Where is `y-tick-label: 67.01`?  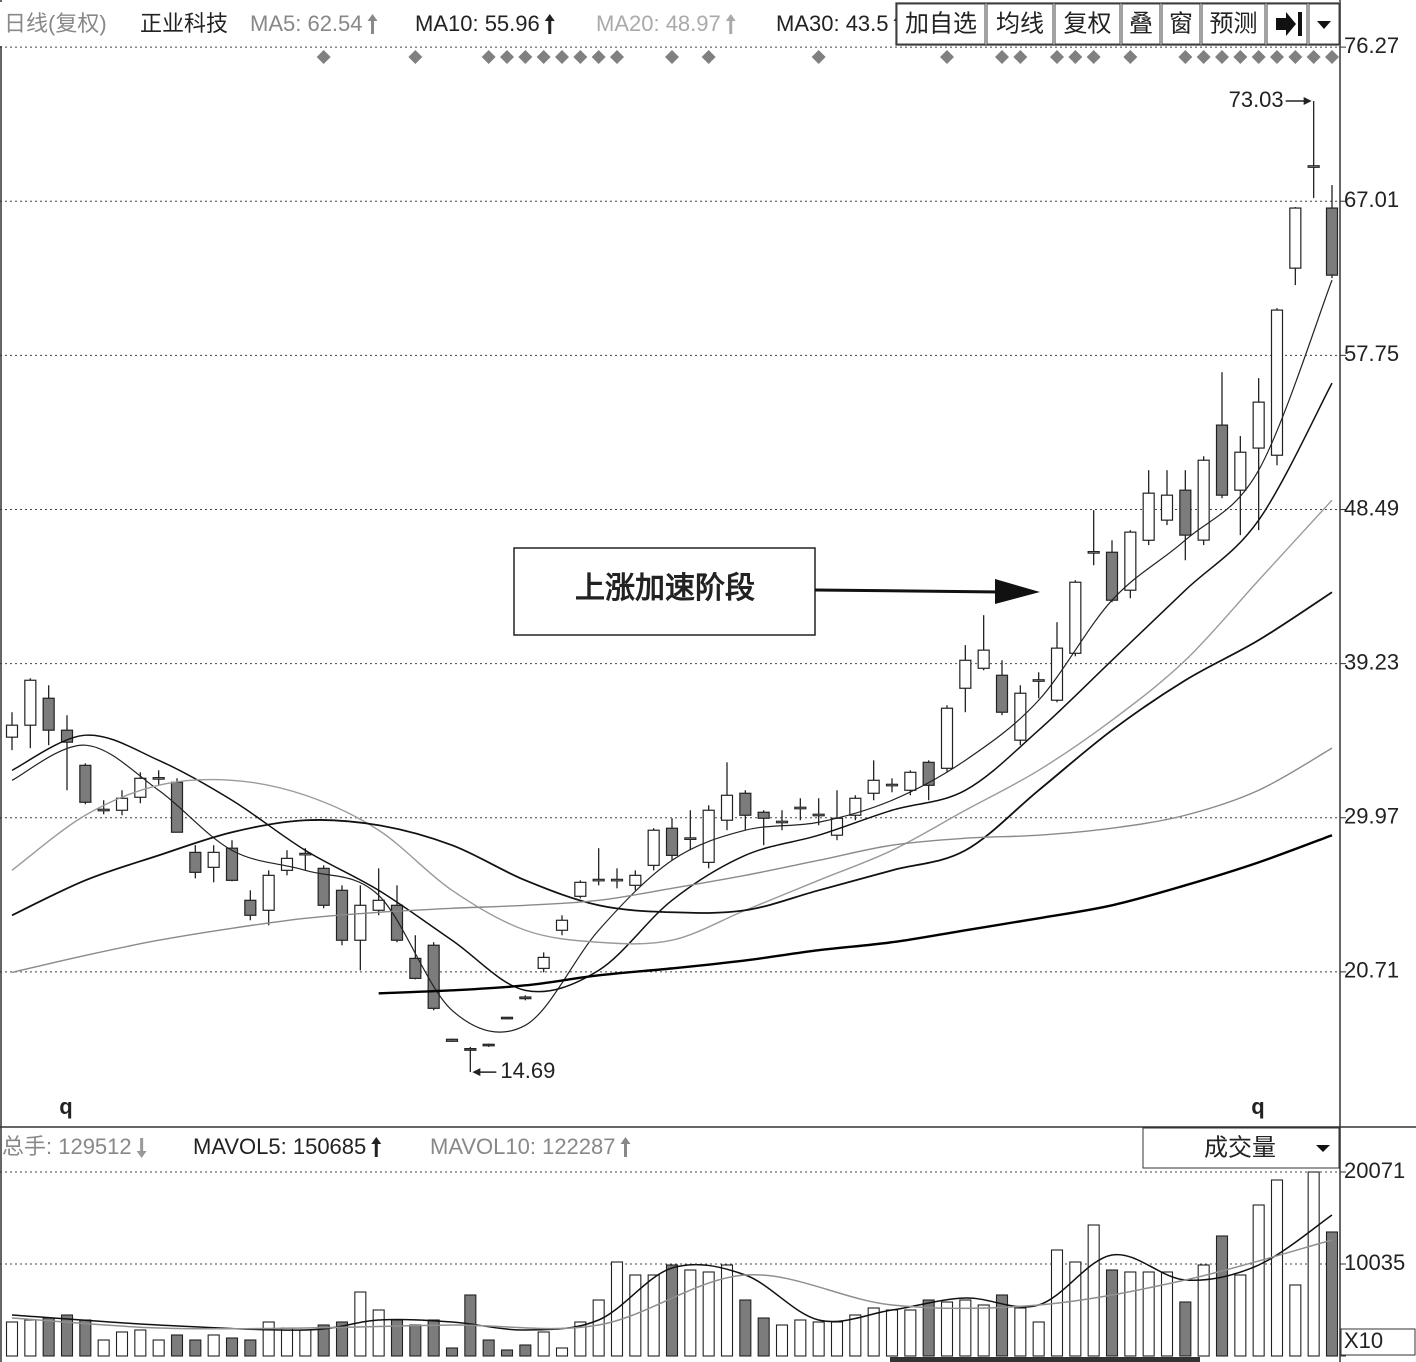
y-tick-label: 67.01 is located at coordinates (1371, 199).